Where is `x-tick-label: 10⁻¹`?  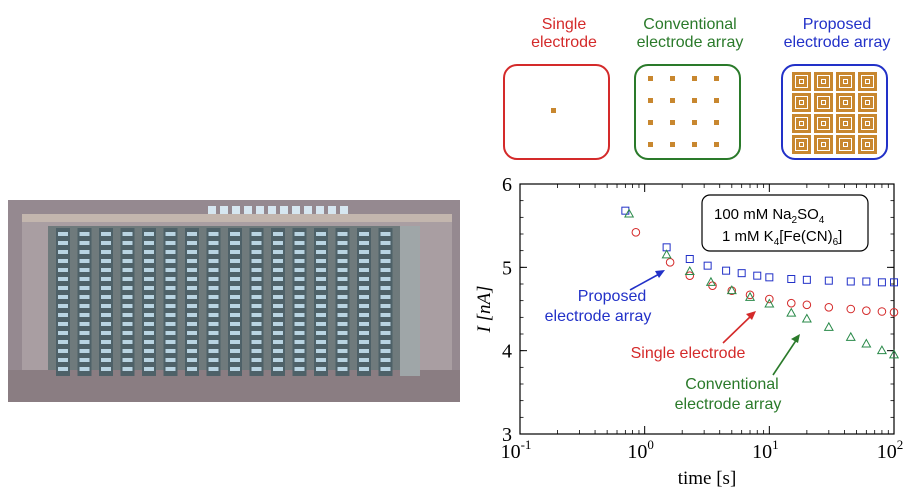 x-tick-label: 10⁻¹ is located at coordinates (516, 450).